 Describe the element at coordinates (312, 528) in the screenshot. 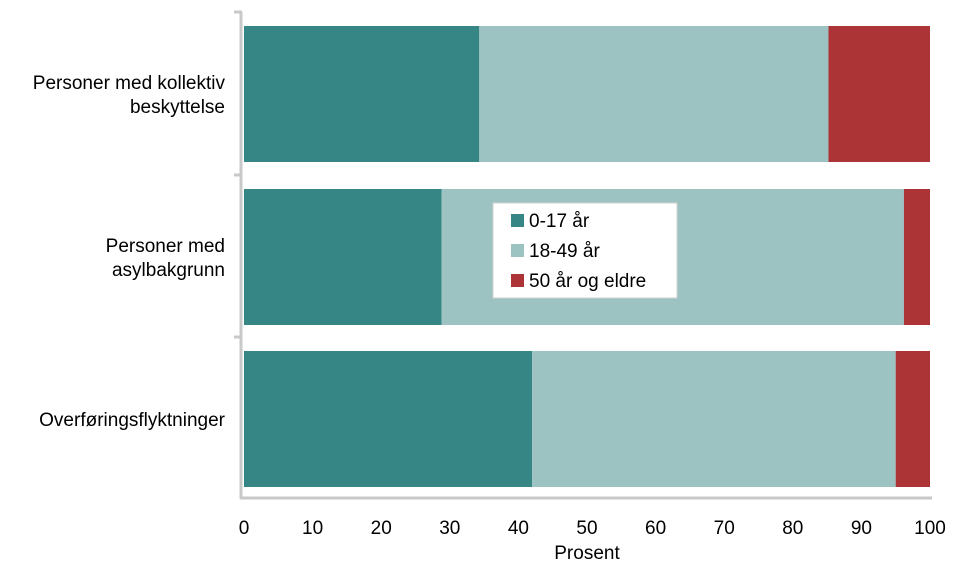

I see `x-tick-label: 10` at that location.